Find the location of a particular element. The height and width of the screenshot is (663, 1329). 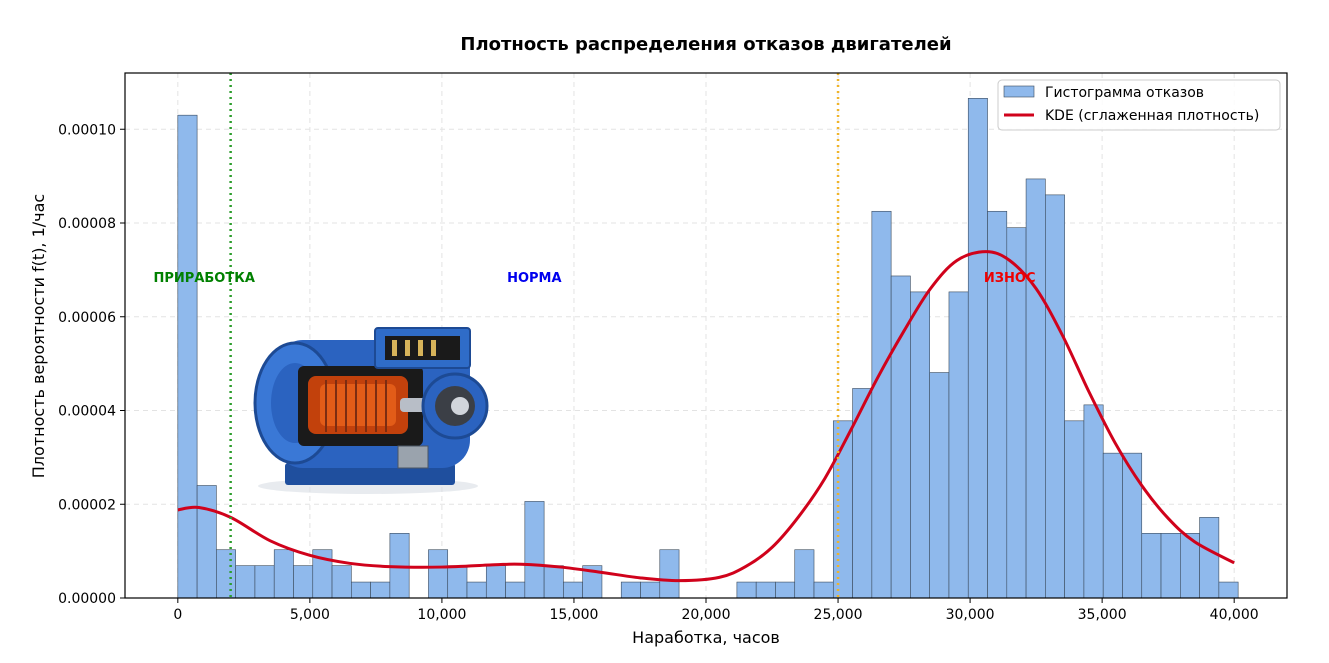

y-axis-label: Плотность вероятности f(t), 1/час is located at coordinates (38, 336).